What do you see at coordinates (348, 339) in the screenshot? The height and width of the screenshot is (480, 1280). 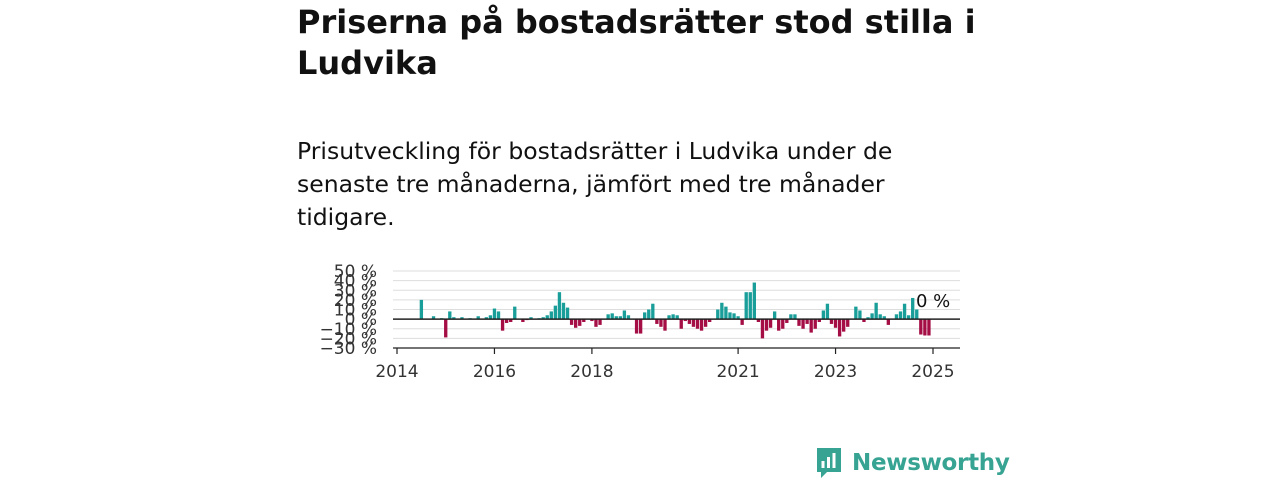 I see `y-tick-label: −20 %` at bounding box center [348, 339].